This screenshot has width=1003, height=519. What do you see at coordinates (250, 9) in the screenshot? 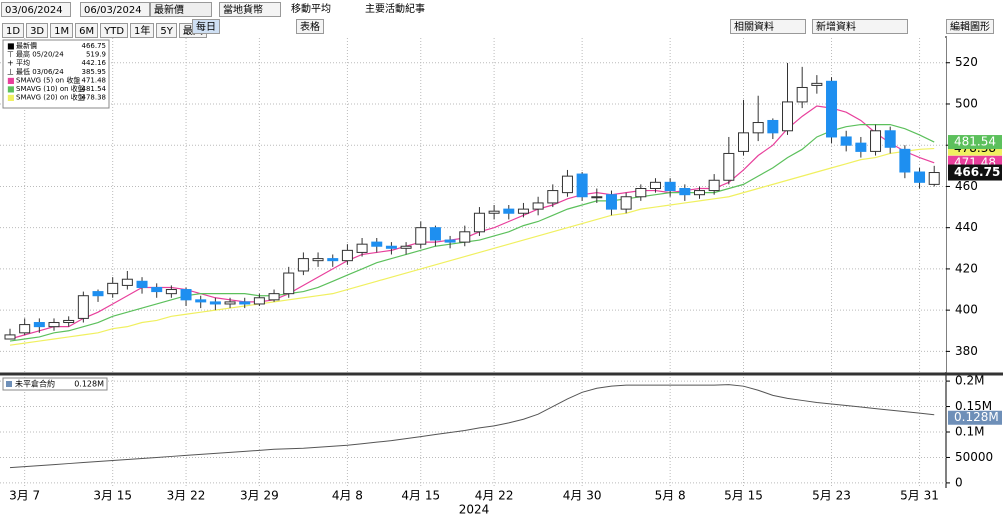
I see `currency: 當地貨幣` at bounding box center [250, 9].